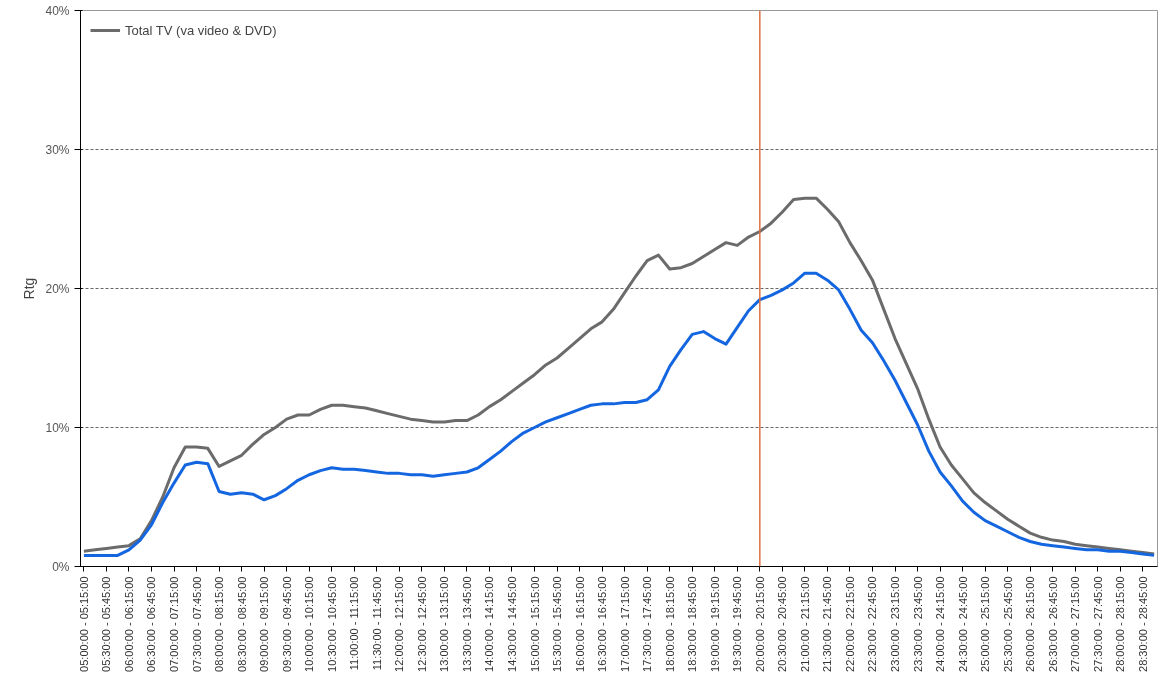 This screenshot has width=1163, height=674. What do you see at coordinates (1097, 624) in the screenshot?
I see `x-tick-label: 27:30:00 - 27:45:00` at bounding box center [1097, 624].